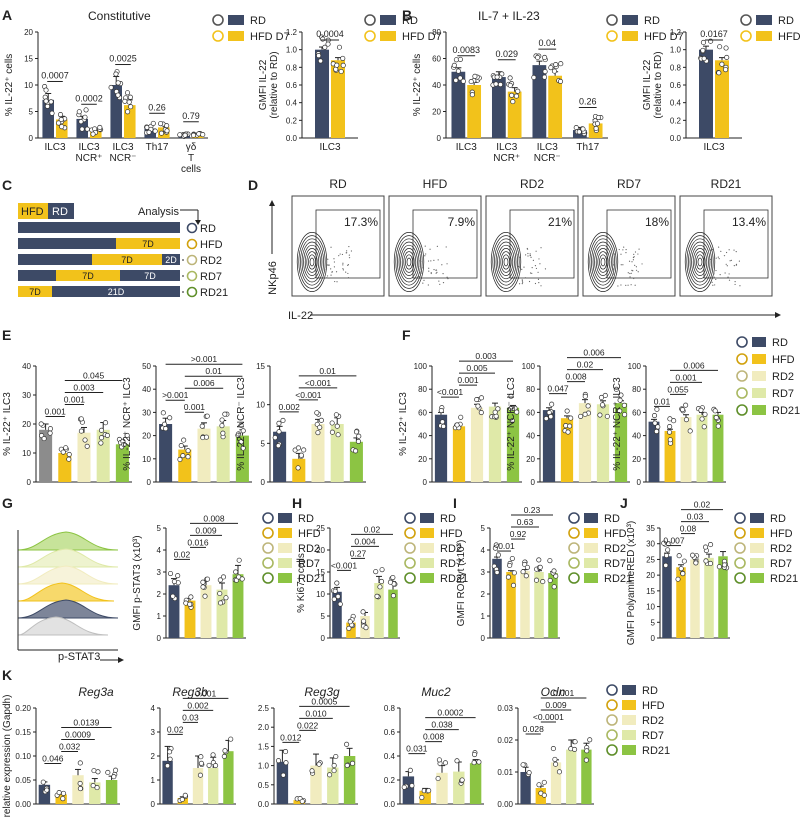 The height and width of the screenshot is (824, 800). I want to click on y-tick-label: 0.05, so click(23, 780).